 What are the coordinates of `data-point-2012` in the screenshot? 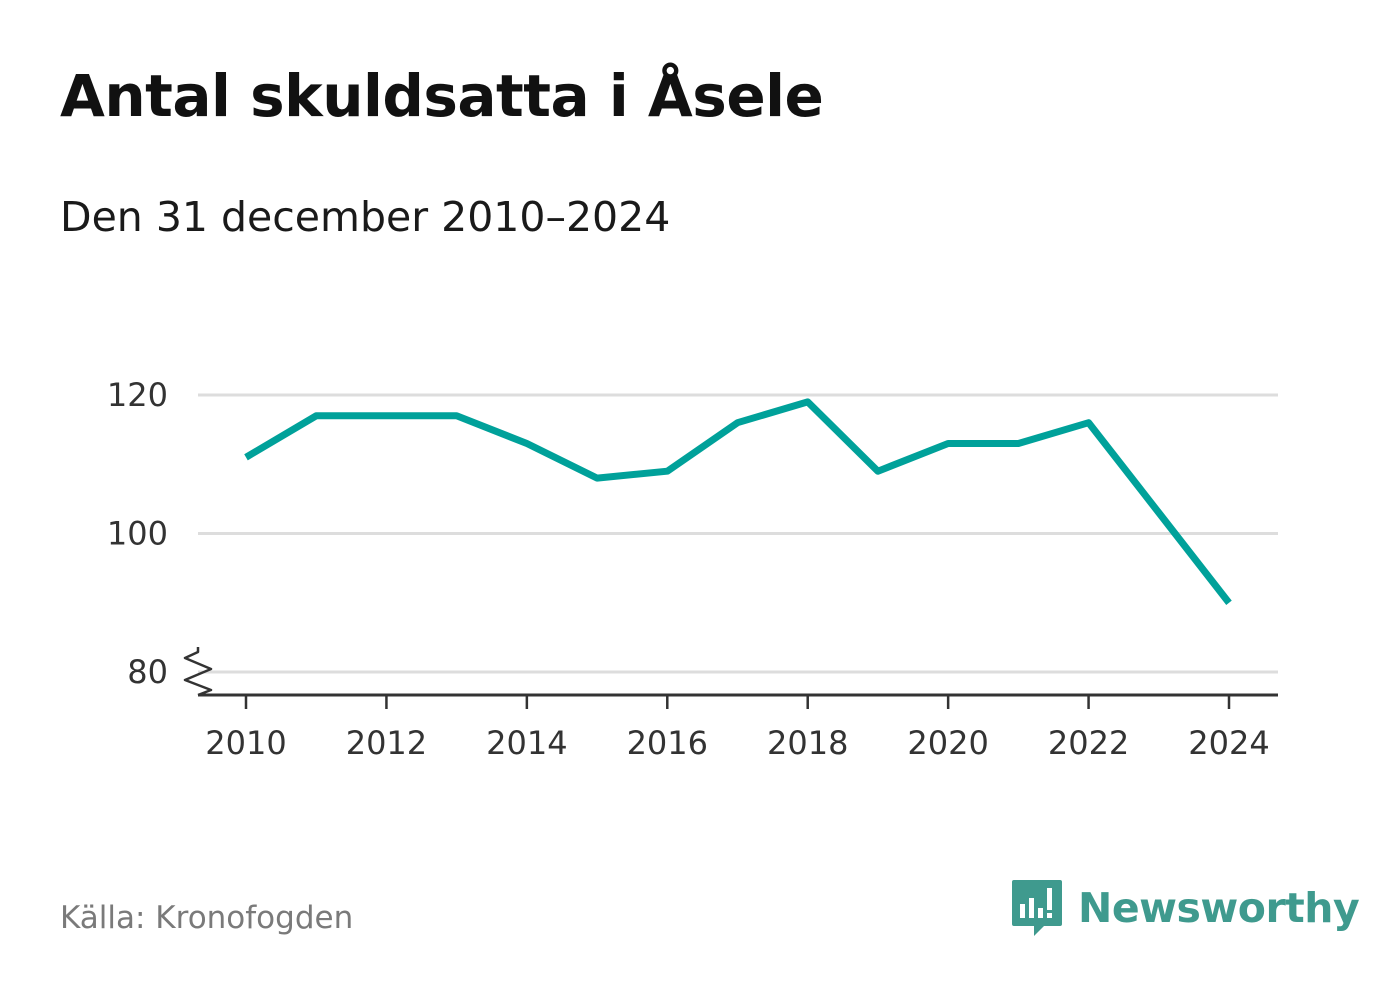 It's located at (386, 415).